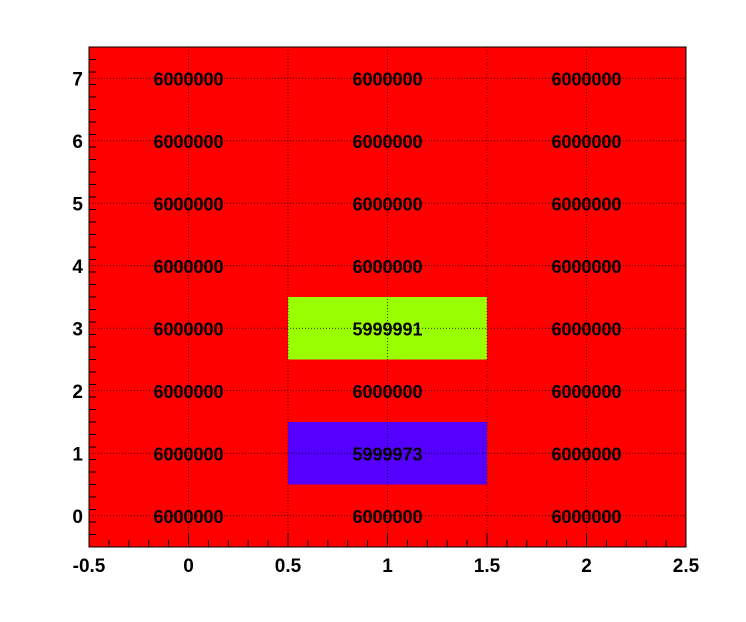 This screenshot has width=746, height=622. I want to click on x-tick-label: 1, so click(387, 566).